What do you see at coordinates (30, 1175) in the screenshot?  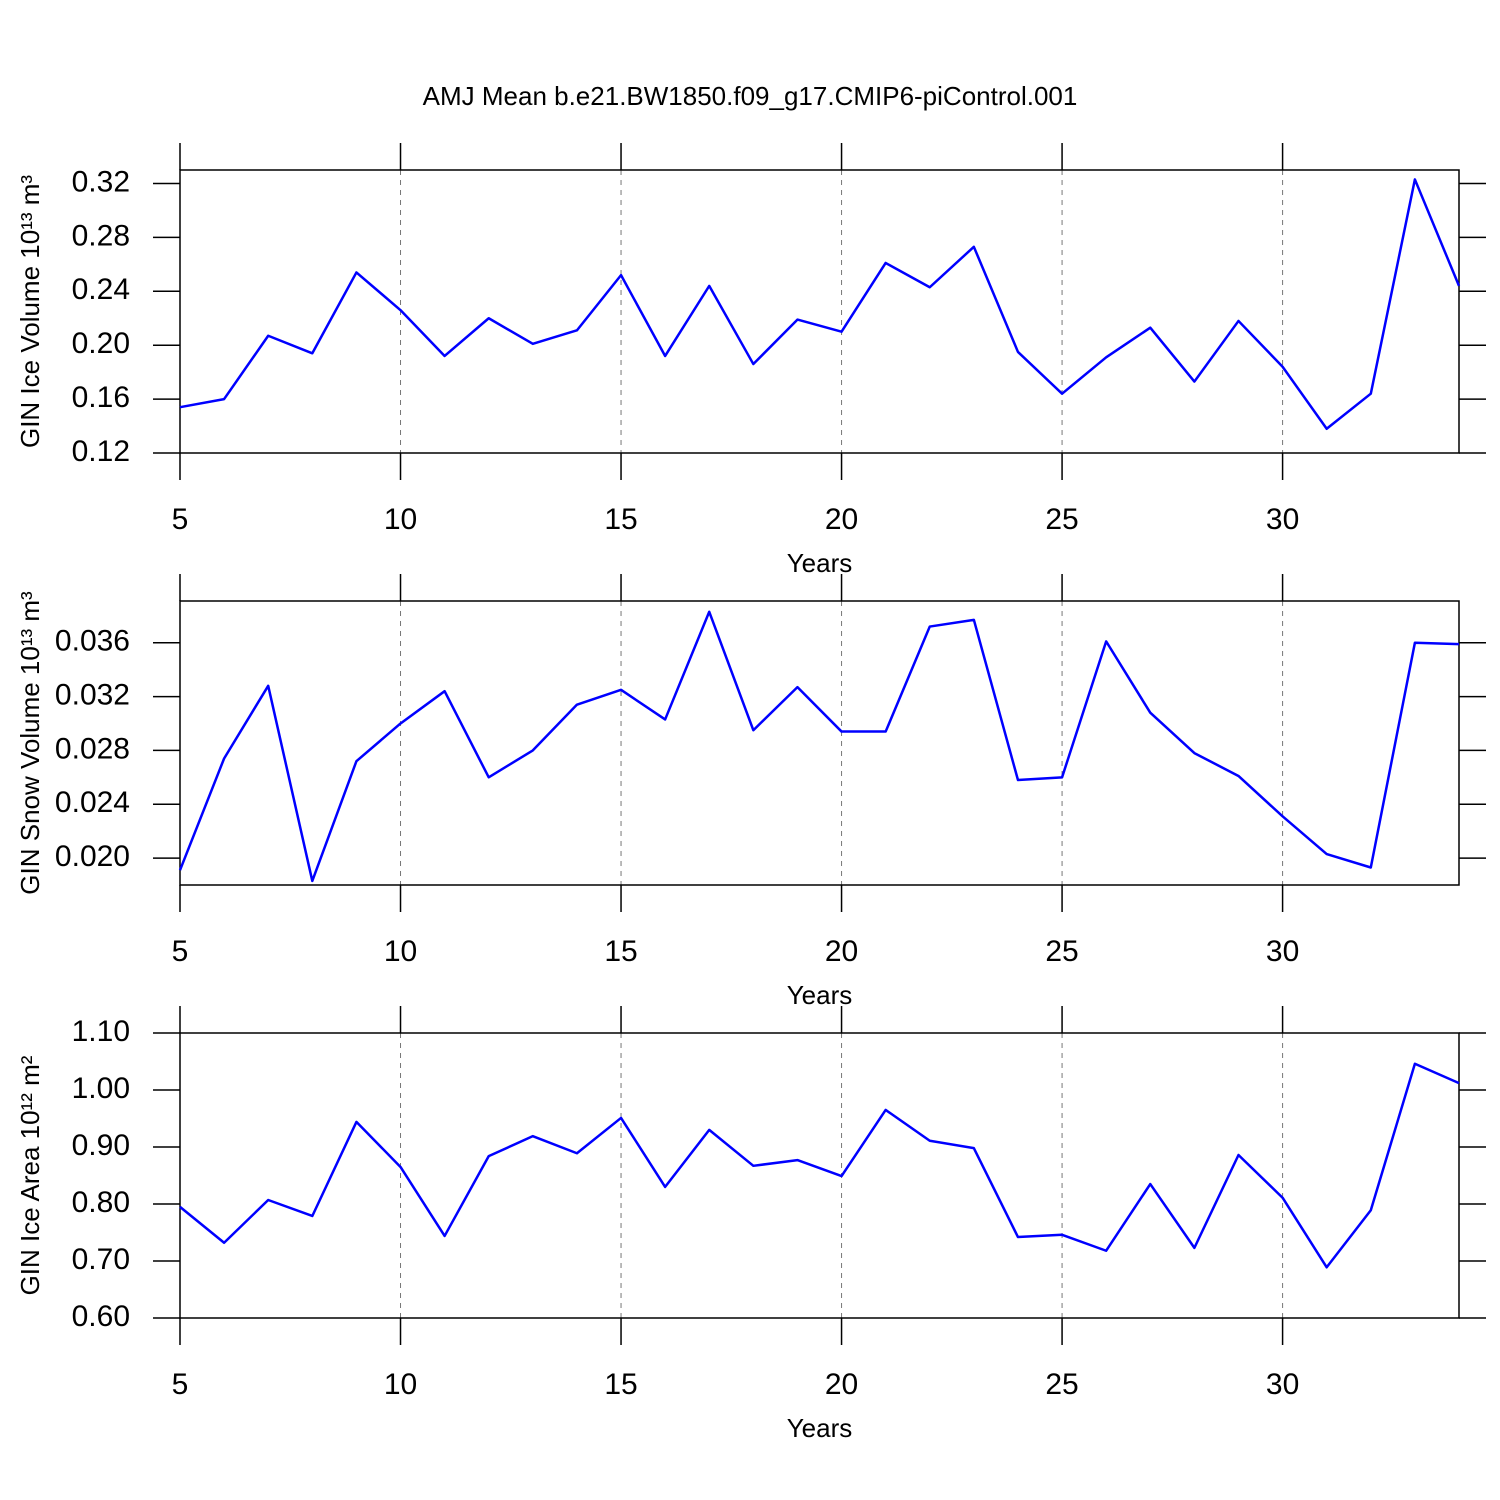 I see `y-axis-label: GIN Ice Area 10¹² m²` at bounding box center [30, 1175].